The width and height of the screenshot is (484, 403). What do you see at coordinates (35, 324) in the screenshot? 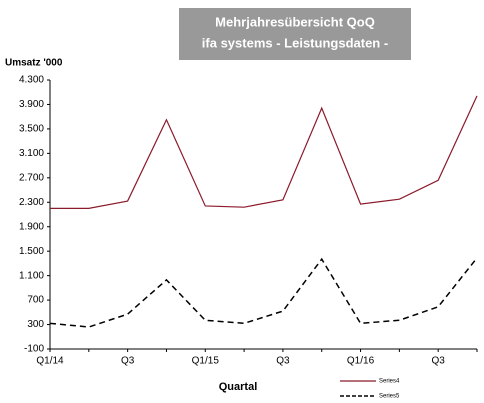
I see `y-tick-label: 300` at bounding box center [35, 324].